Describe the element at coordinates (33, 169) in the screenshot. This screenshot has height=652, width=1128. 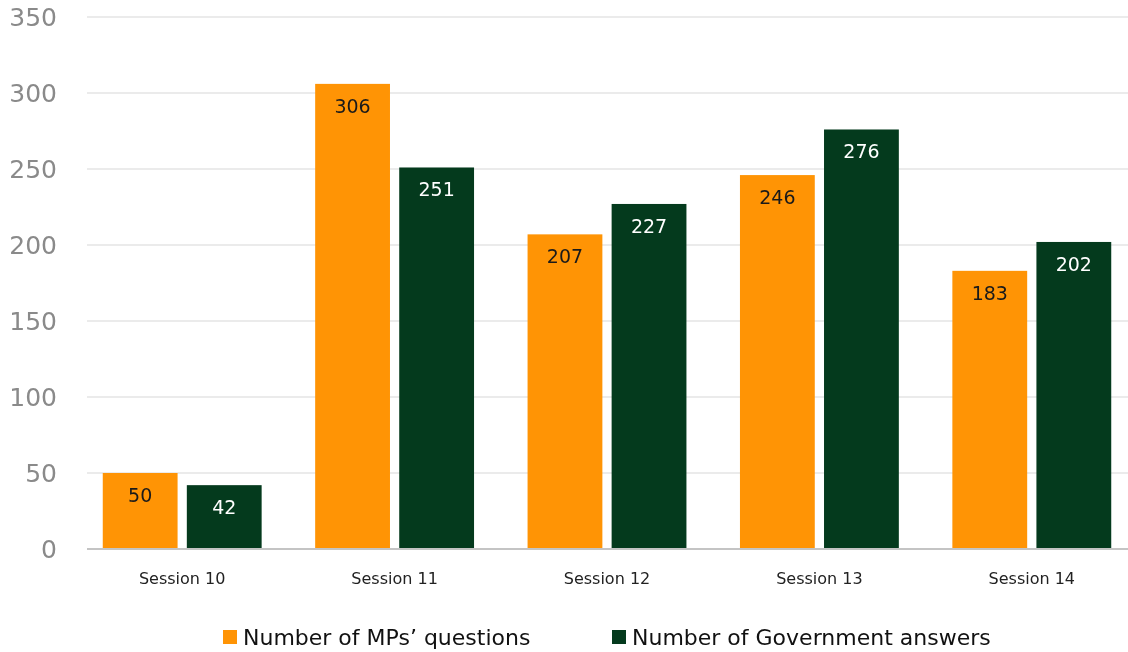
I see `y-tick-label: 250` at that location.